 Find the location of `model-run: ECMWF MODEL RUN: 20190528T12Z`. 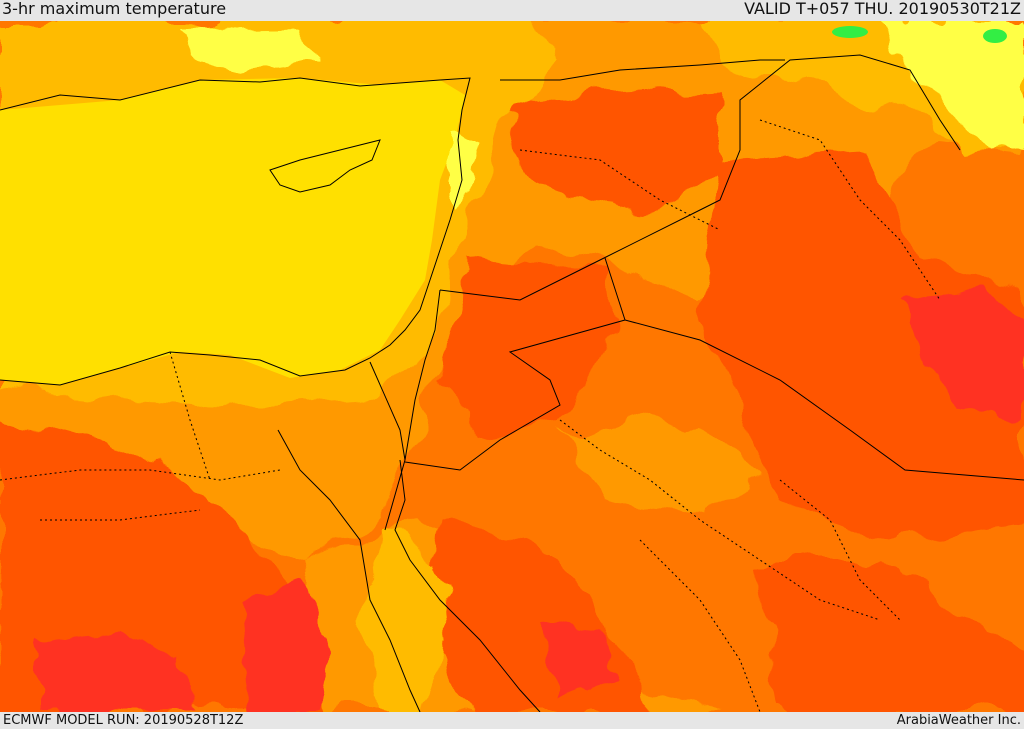

model-run: ECMWF MODEL RUN: 20190528T12Z is located at coordinates (123, 720).